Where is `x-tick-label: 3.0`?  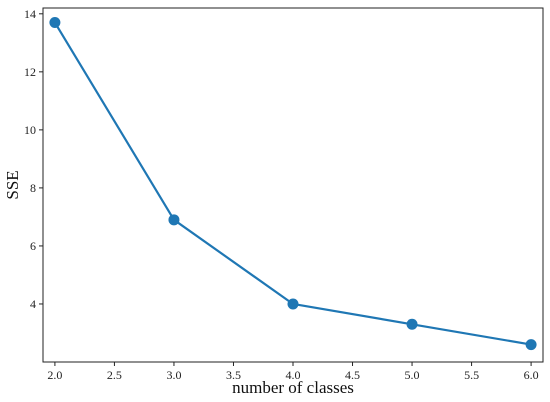 x-tick-label: 3.0 is located at coordinates (173, 375).